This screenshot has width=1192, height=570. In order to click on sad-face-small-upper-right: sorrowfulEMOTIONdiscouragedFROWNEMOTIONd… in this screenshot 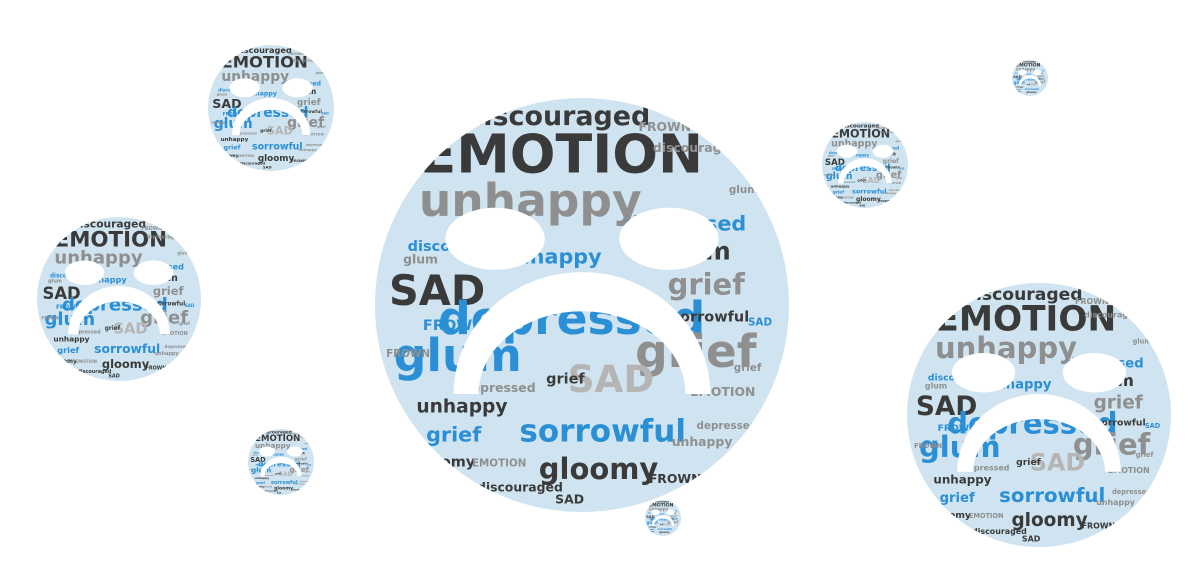, I will do `click(865, 167)`.